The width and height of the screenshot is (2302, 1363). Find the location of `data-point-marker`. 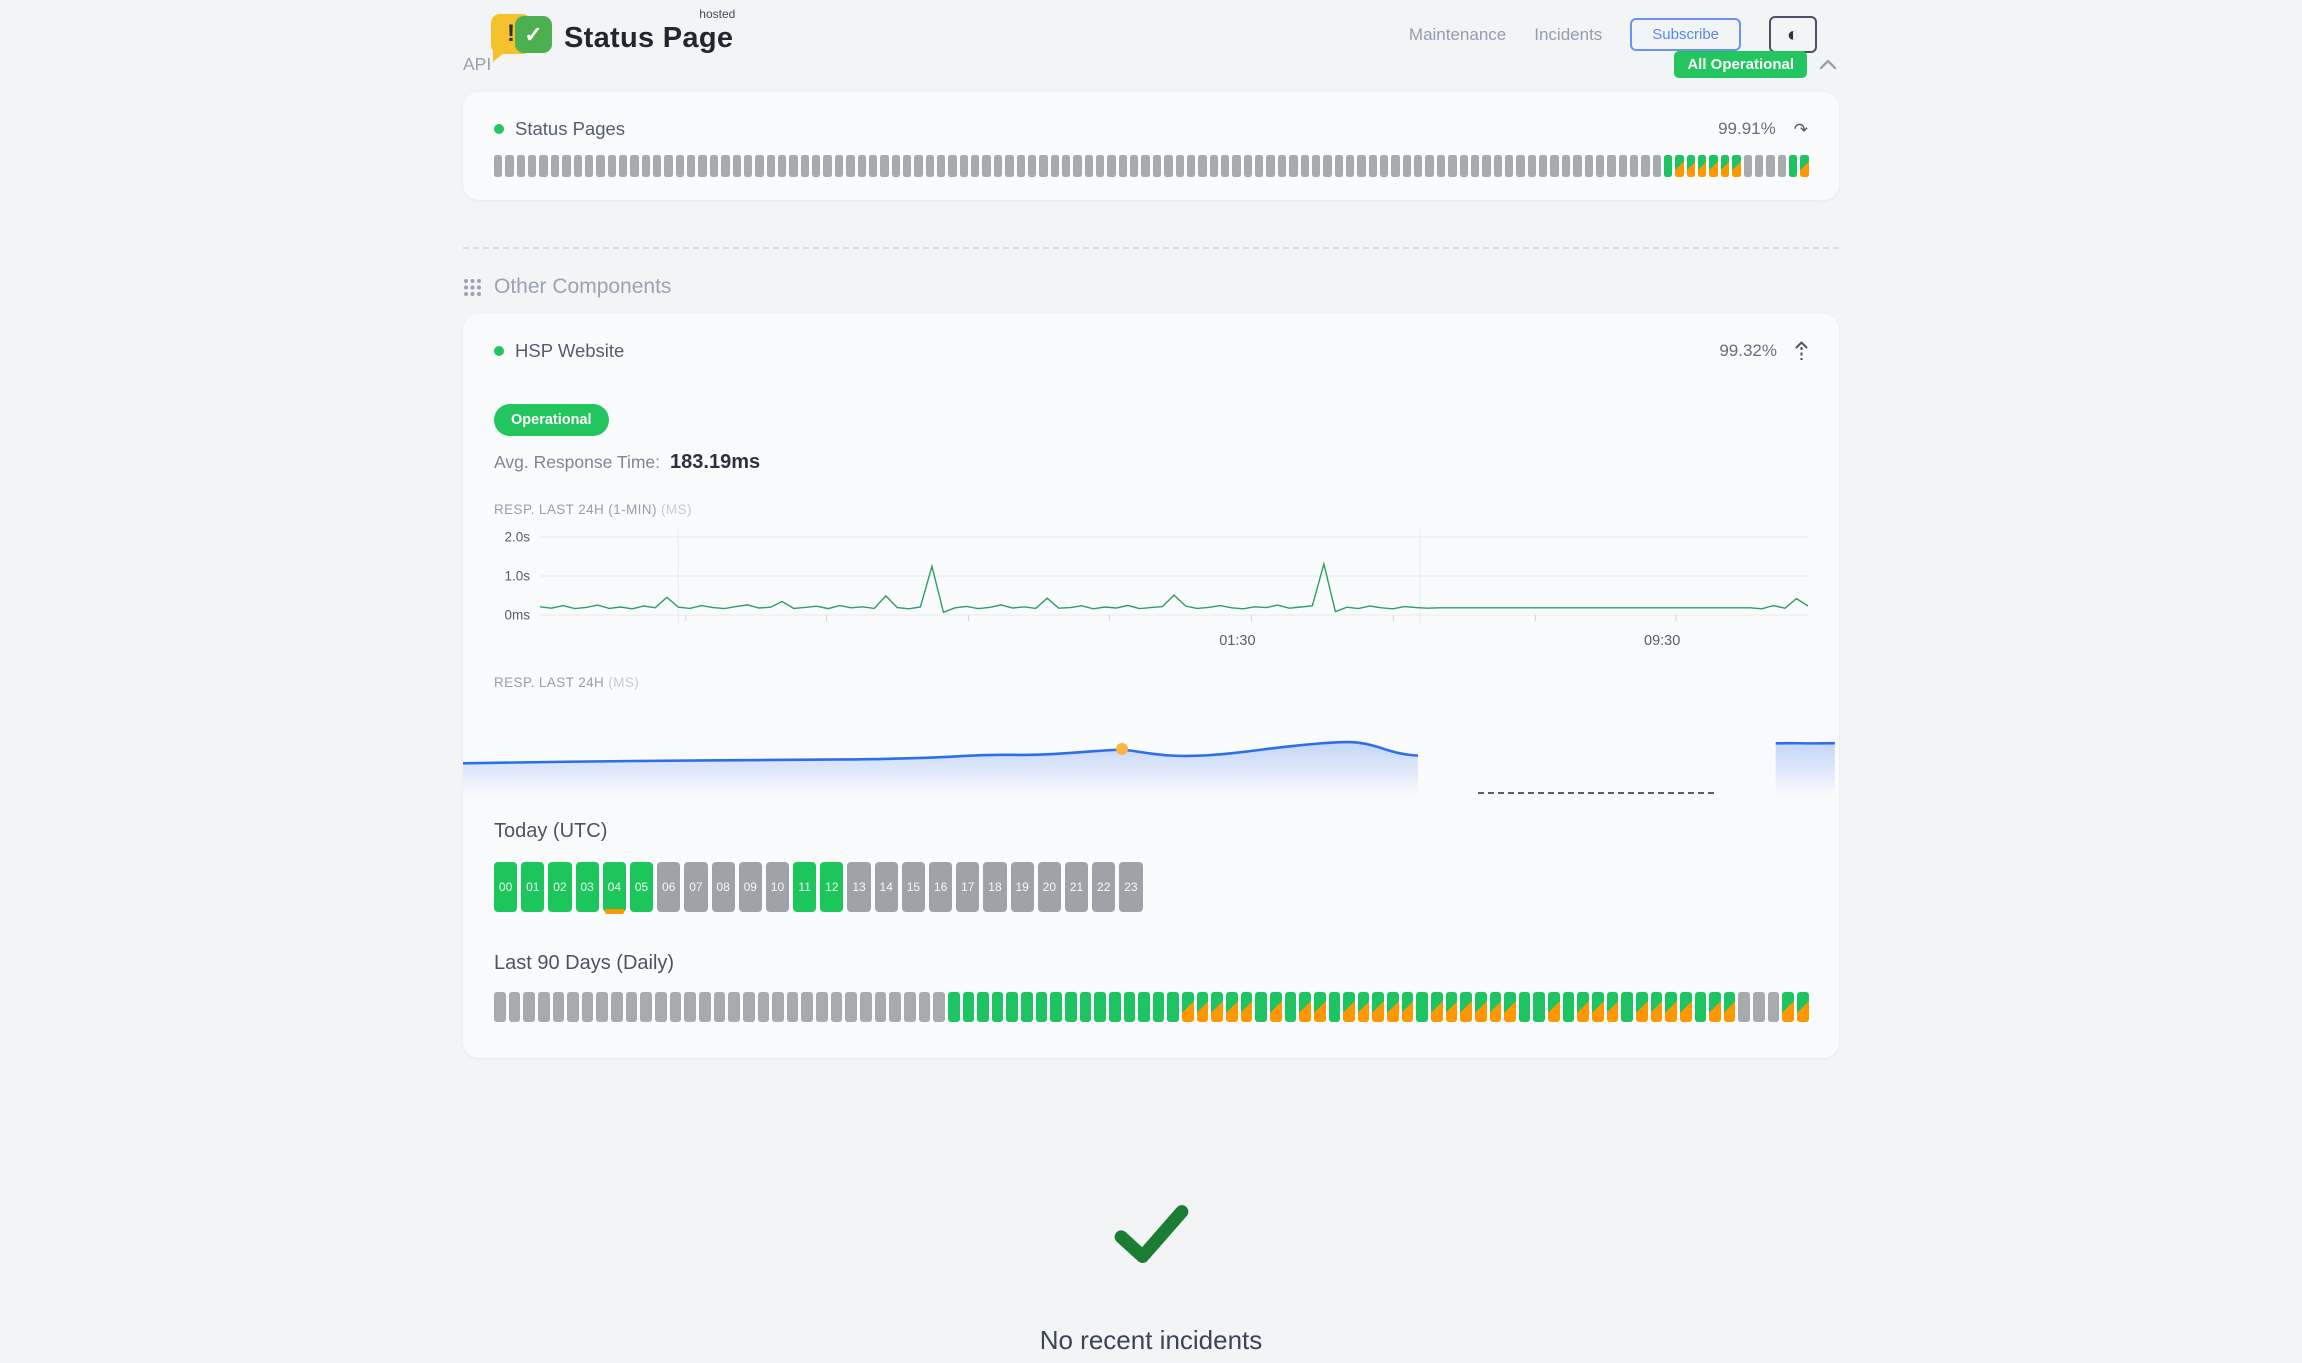

data-point-marker is located at coordinates (1122, 749).